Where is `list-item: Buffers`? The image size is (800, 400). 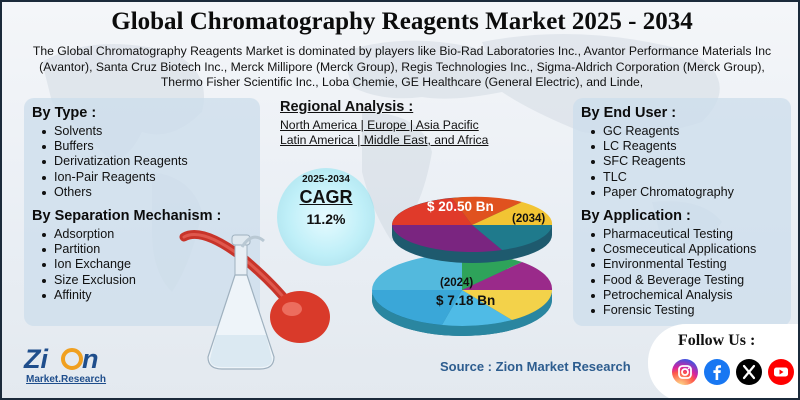 list-item: Buffers is located at coordinates (110, 146).